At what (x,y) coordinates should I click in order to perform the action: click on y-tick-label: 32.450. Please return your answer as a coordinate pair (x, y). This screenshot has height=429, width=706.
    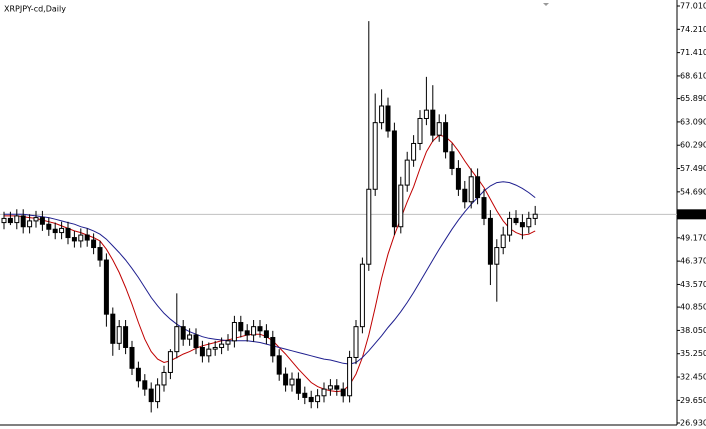
    Looking at the image, I should click on (693, 377).